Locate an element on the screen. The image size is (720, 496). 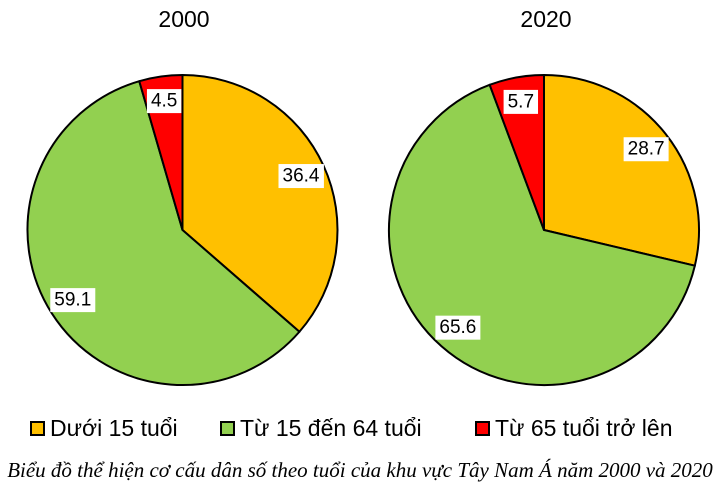
legend-label-under-15: Dưới 15 tuổi is located at coordinates (114, 428).